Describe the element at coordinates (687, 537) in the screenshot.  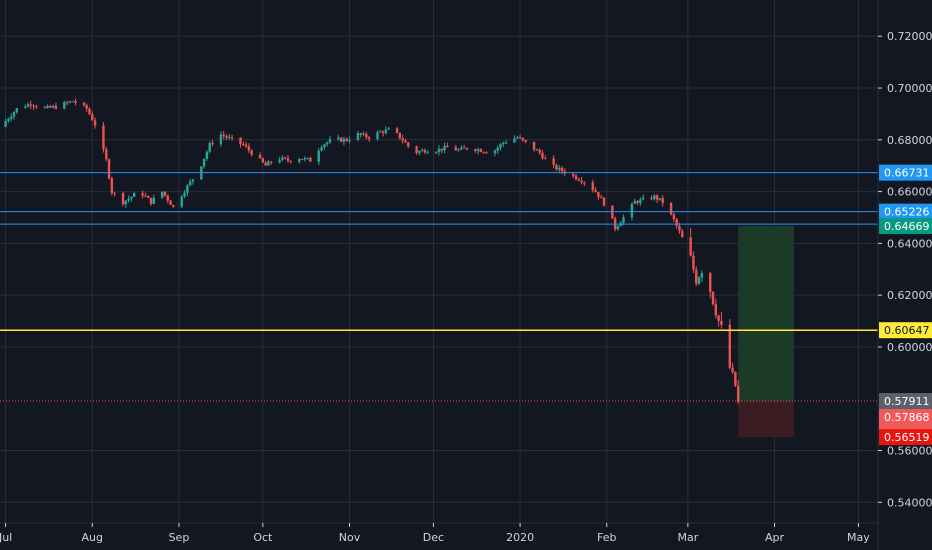
I see `x-tick-label: Mar` at that location.